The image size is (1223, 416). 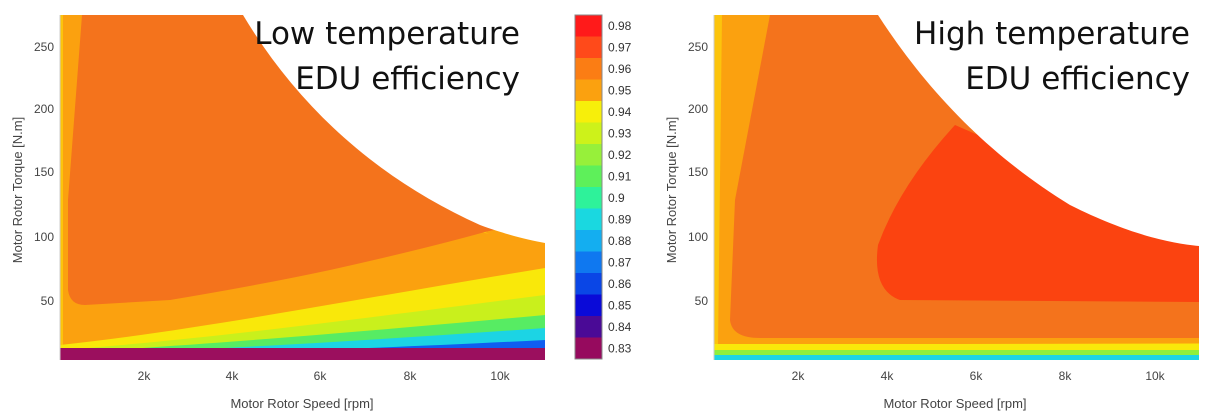 I want to click on colorbar-tick-label: 0.97, so click(x=620, y=47).